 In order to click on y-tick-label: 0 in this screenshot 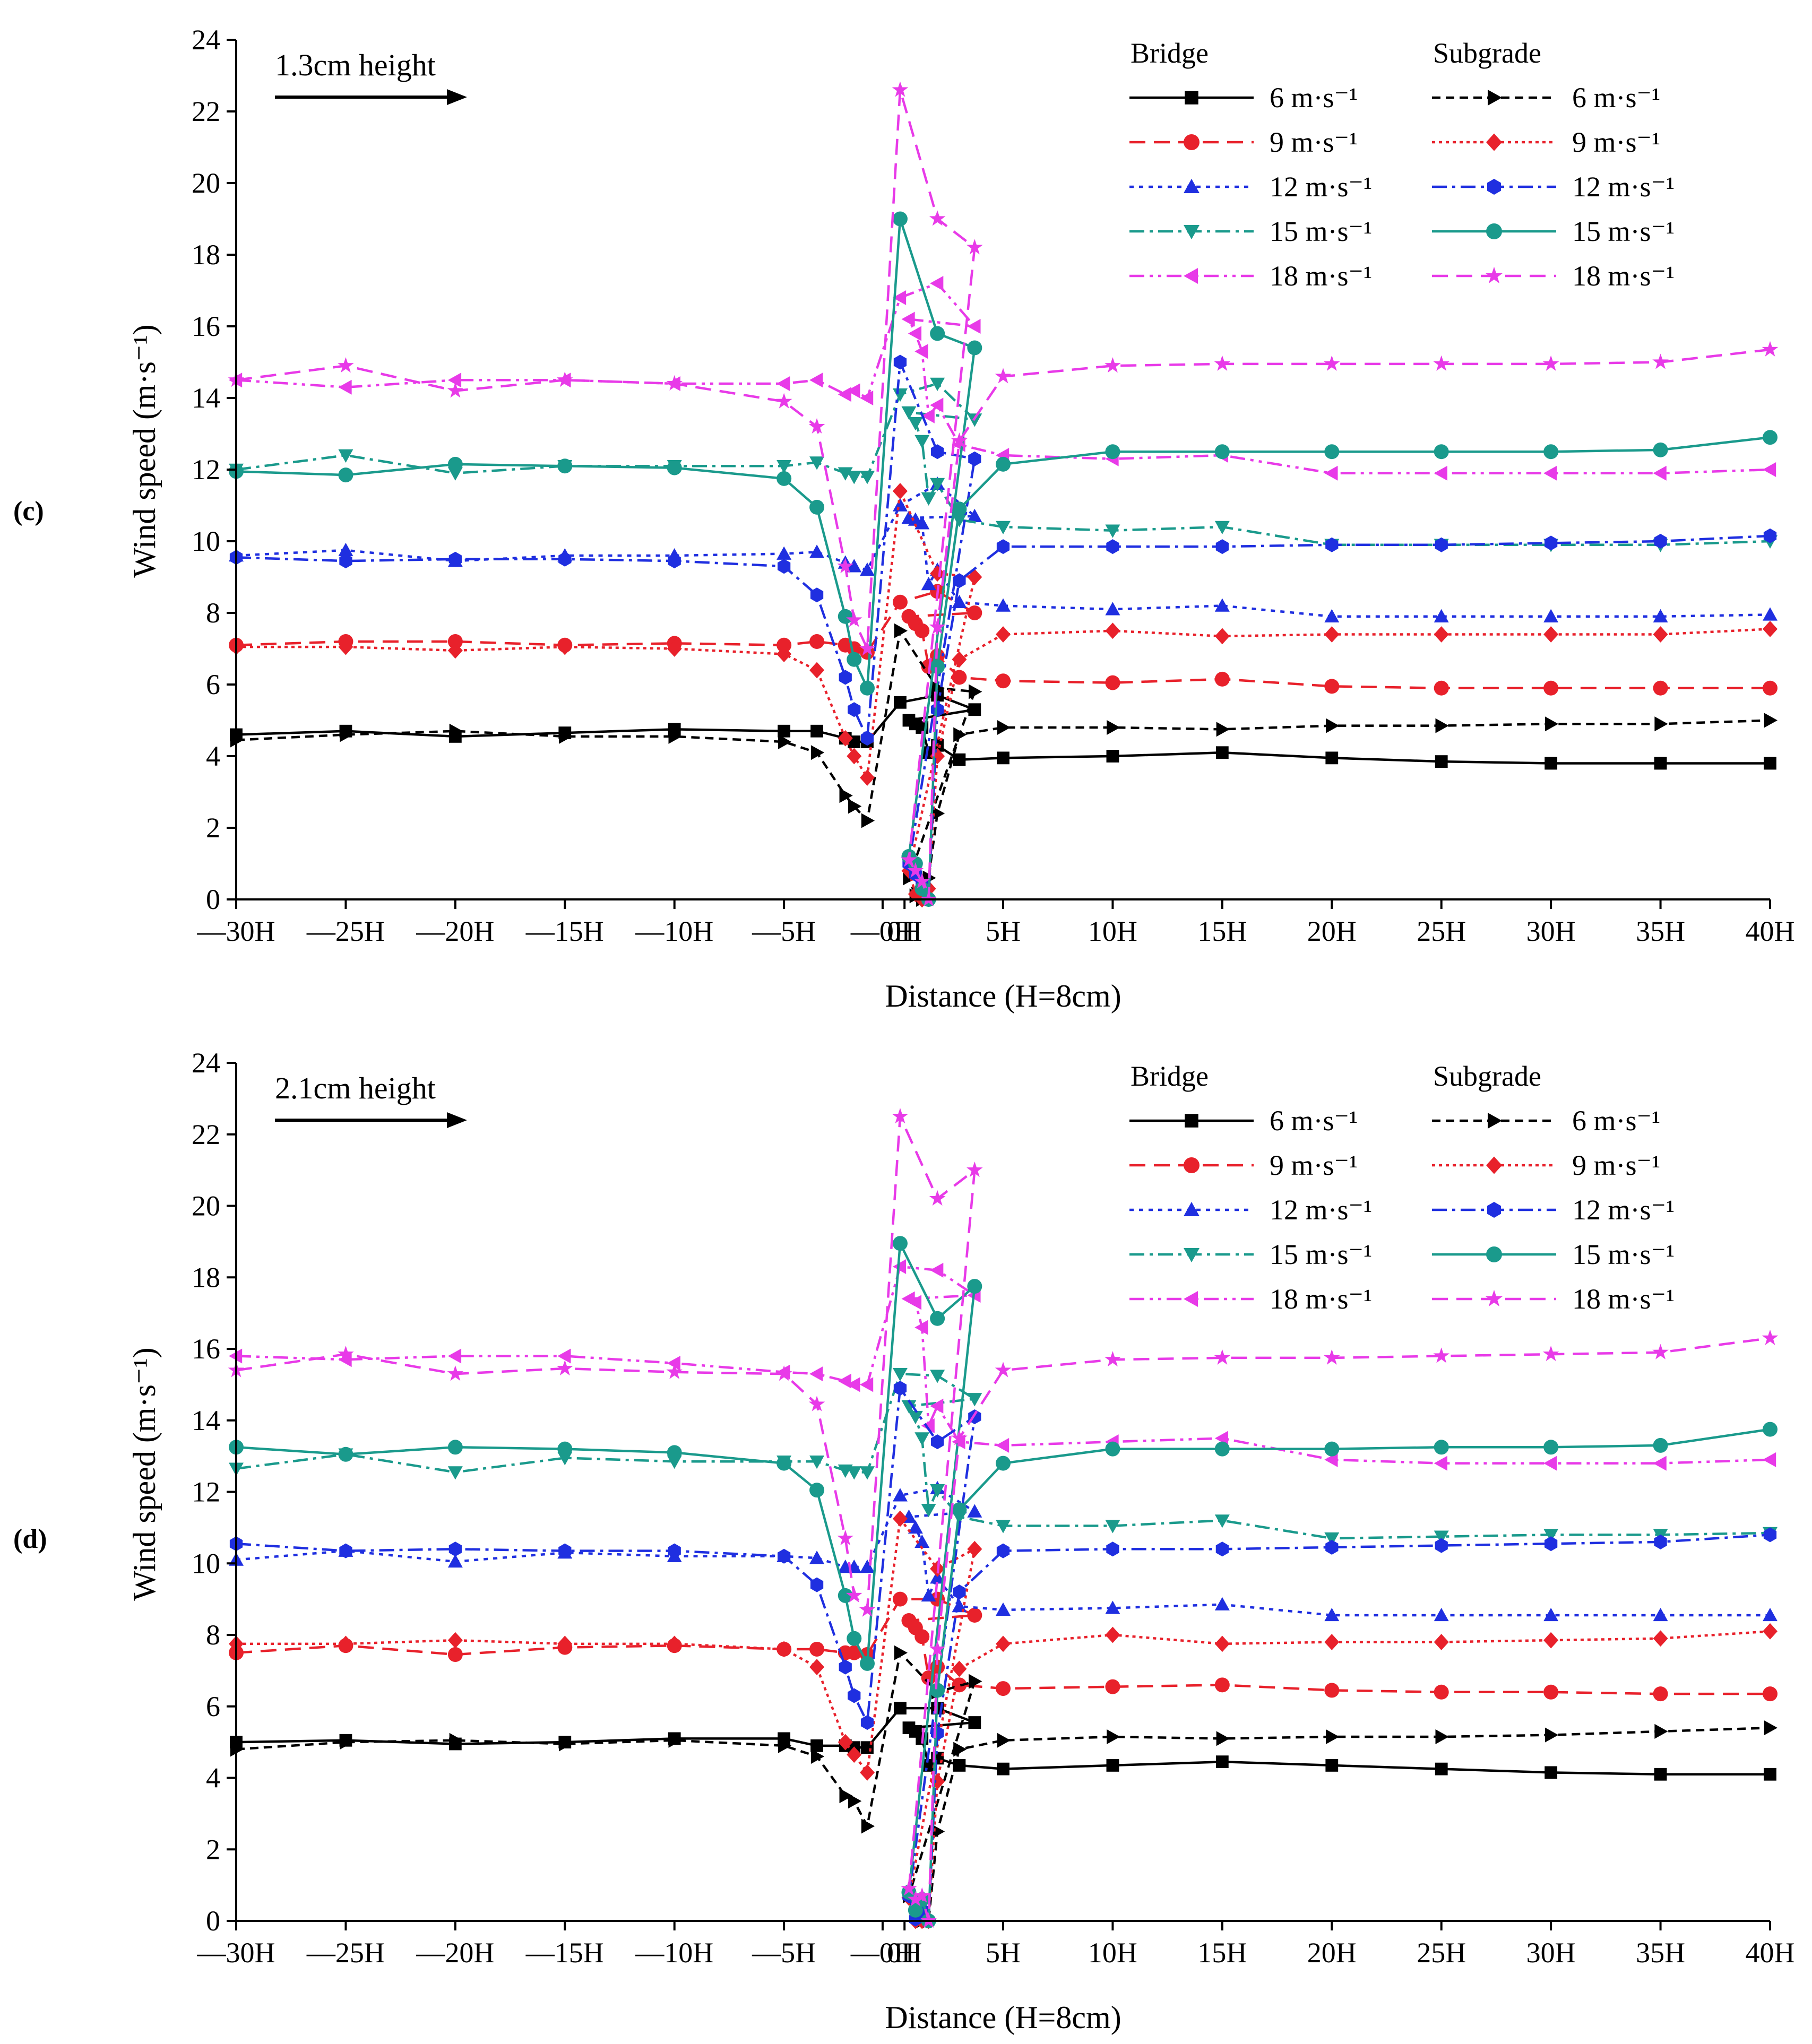, I will do `click(213, 899)`.